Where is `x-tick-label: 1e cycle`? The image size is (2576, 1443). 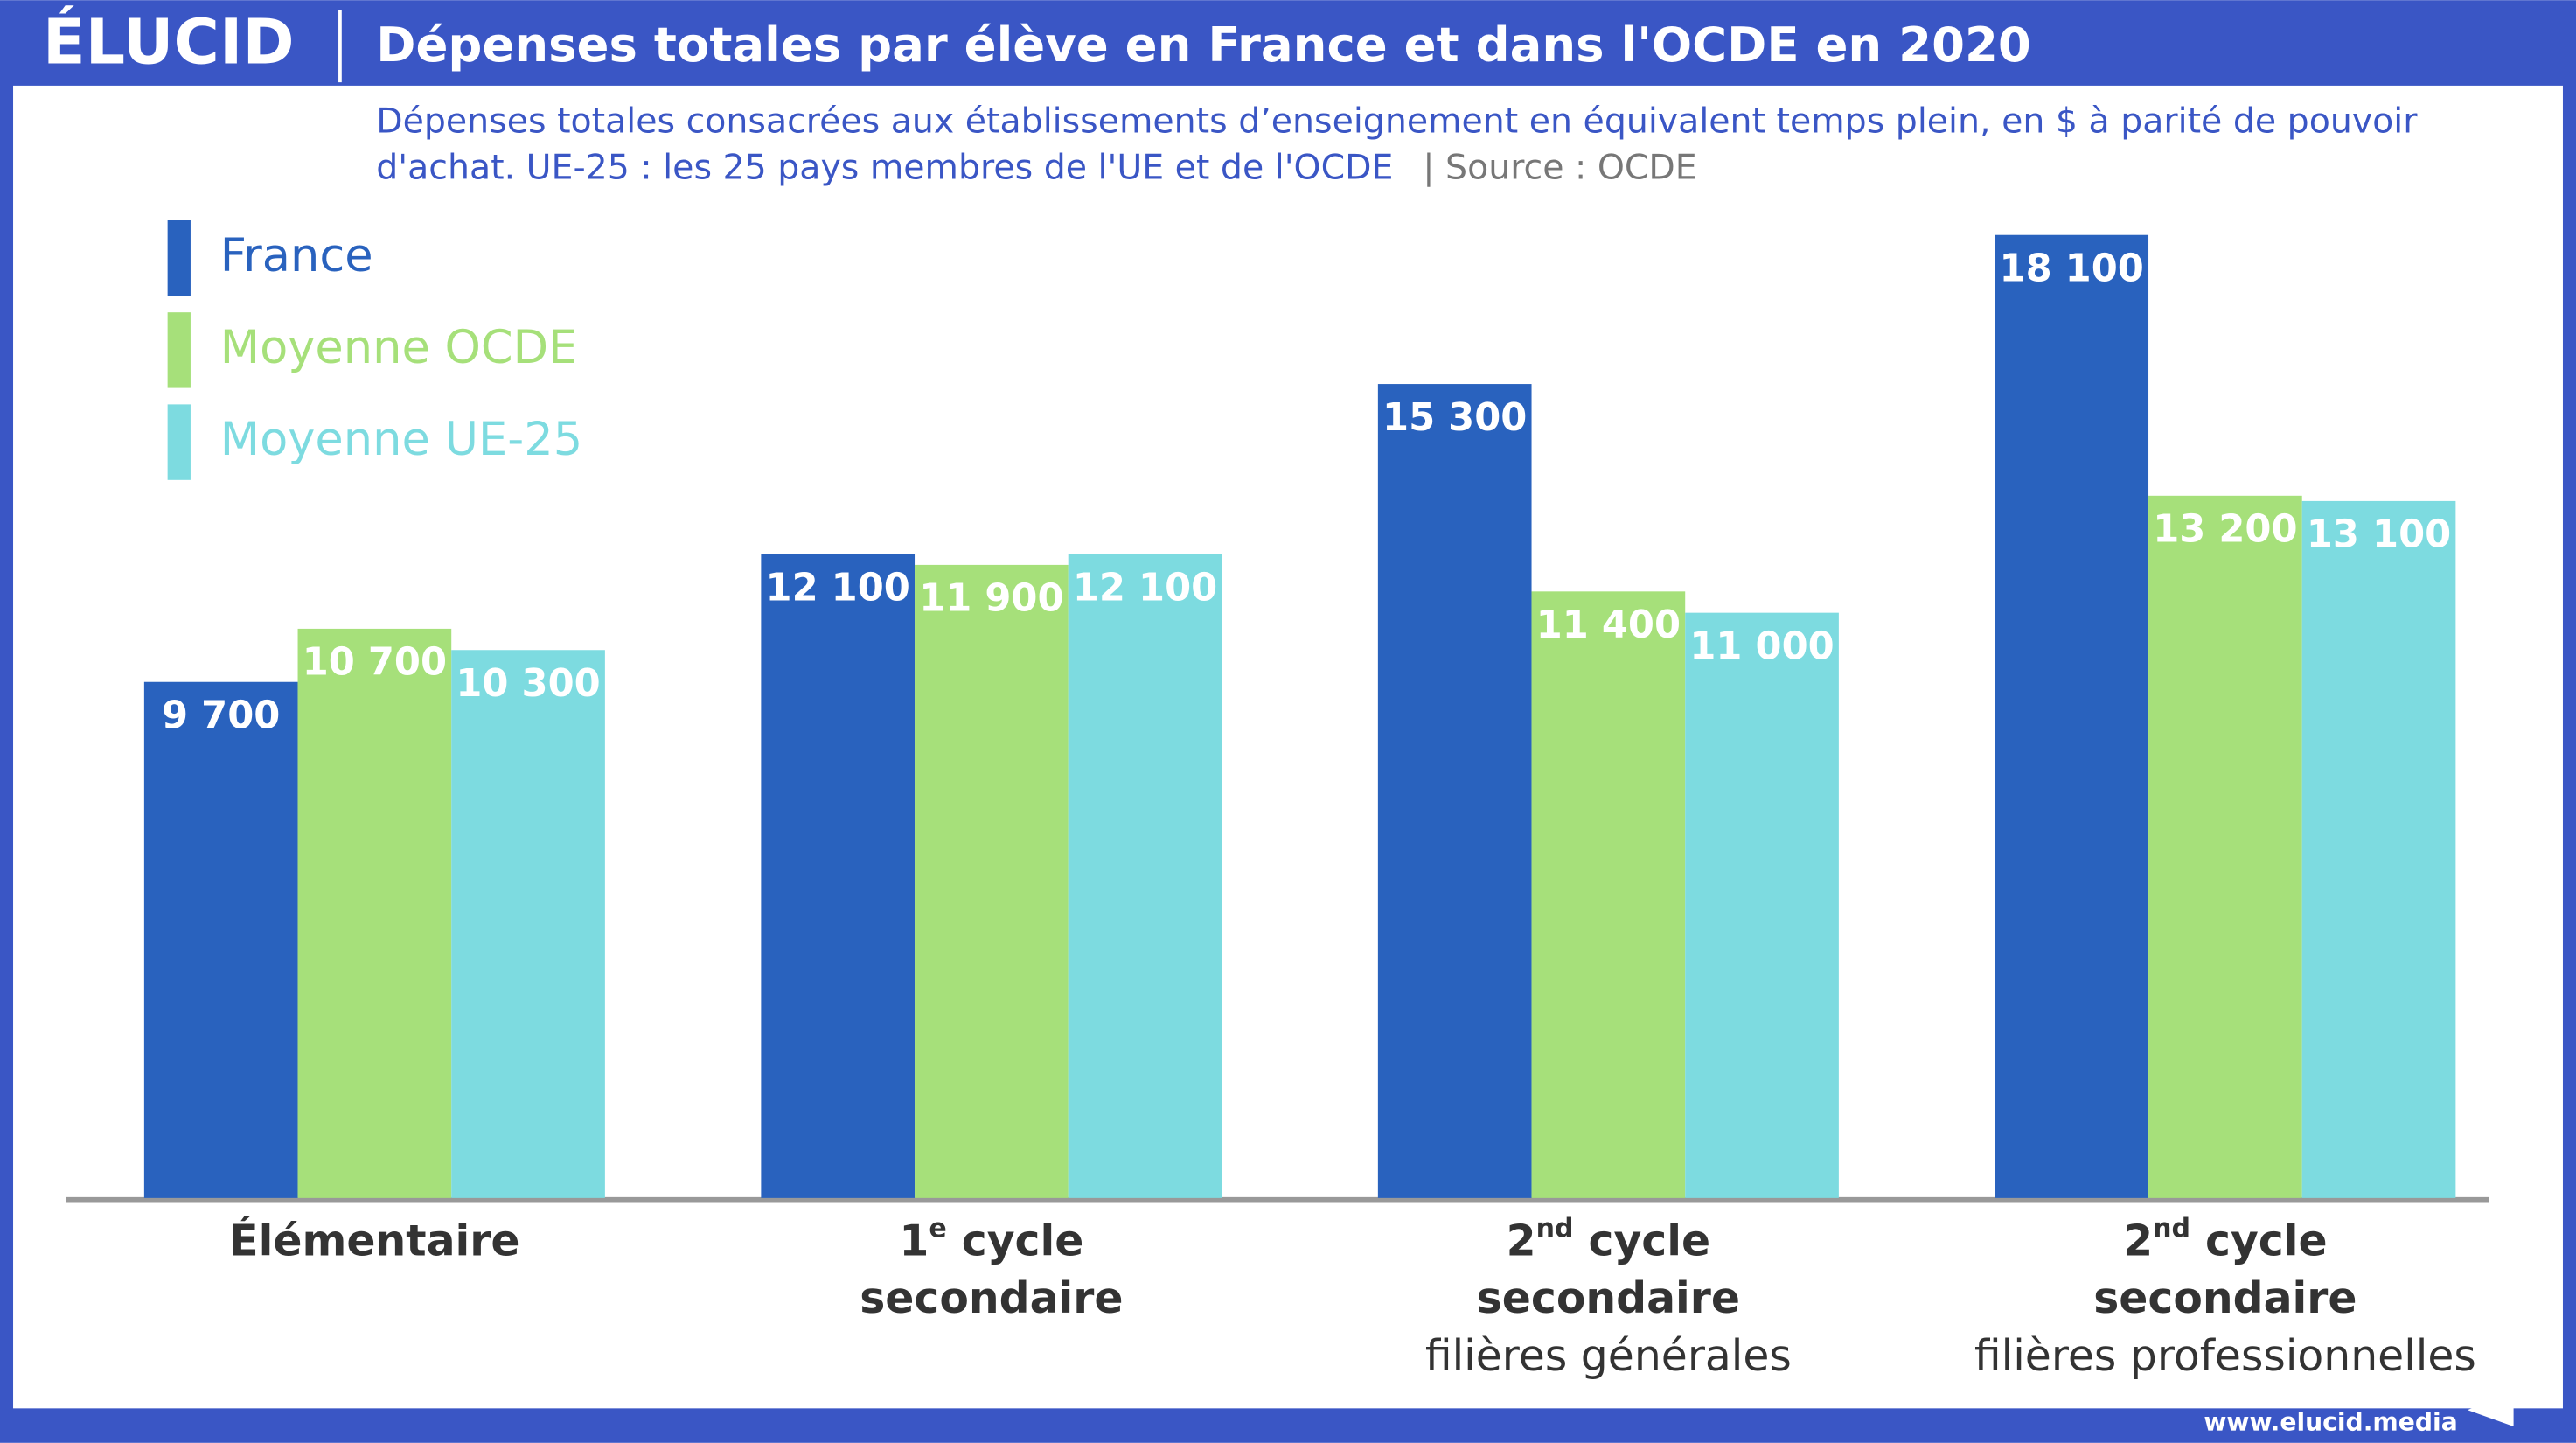
x-tick-label: 1e cycle is located at coordinates (991, 1239).